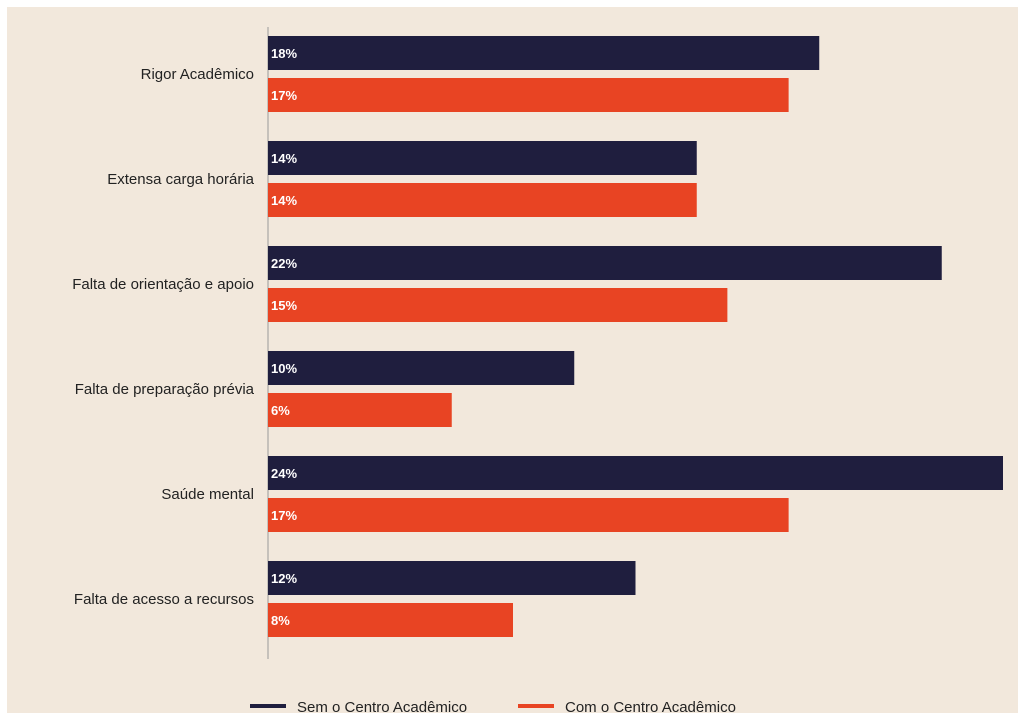  Describe the element at coordinates (163, 284) in the screenshot. I see `category-label: Falta de orientação e apoio` at that location.